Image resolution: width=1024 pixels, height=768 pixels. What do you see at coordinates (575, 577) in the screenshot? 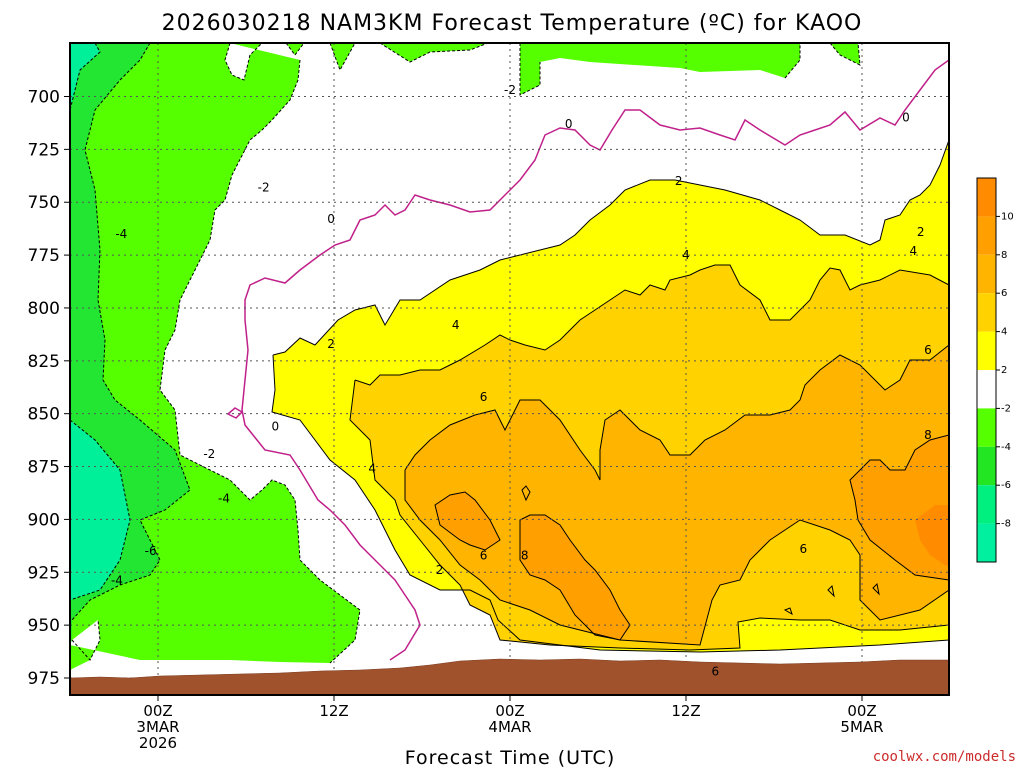
I see `contour-8-b` at bounding box center [575, 577].